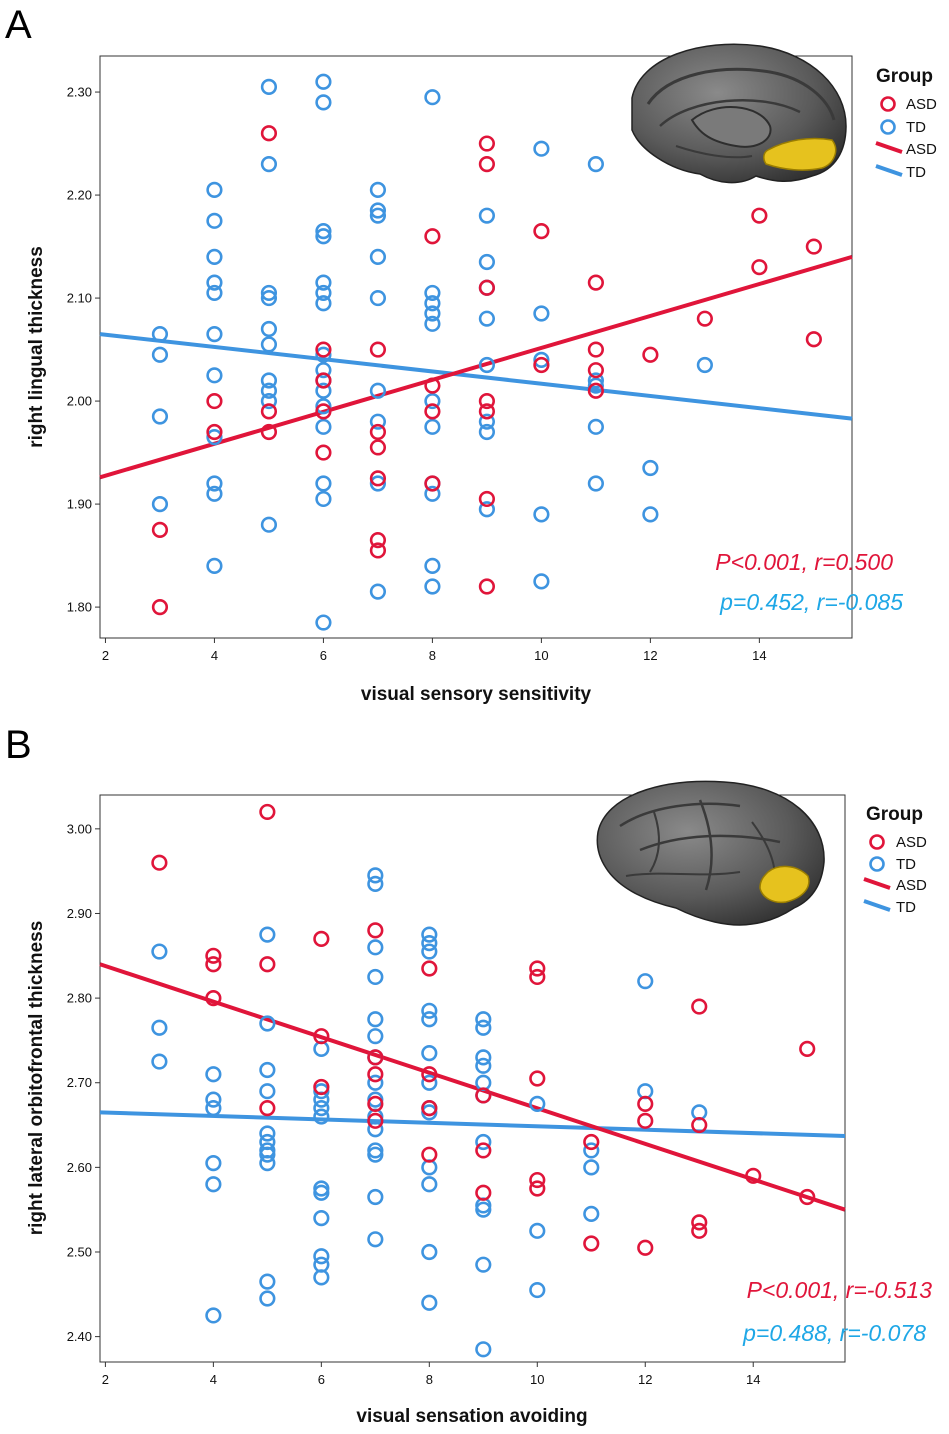 The width and height of the screenshot is (949, 1434). What do you see at coordinates (79, 504) in the screenshot?
I see `y-tick-label: 1.90` at bounding box center [79, 504].